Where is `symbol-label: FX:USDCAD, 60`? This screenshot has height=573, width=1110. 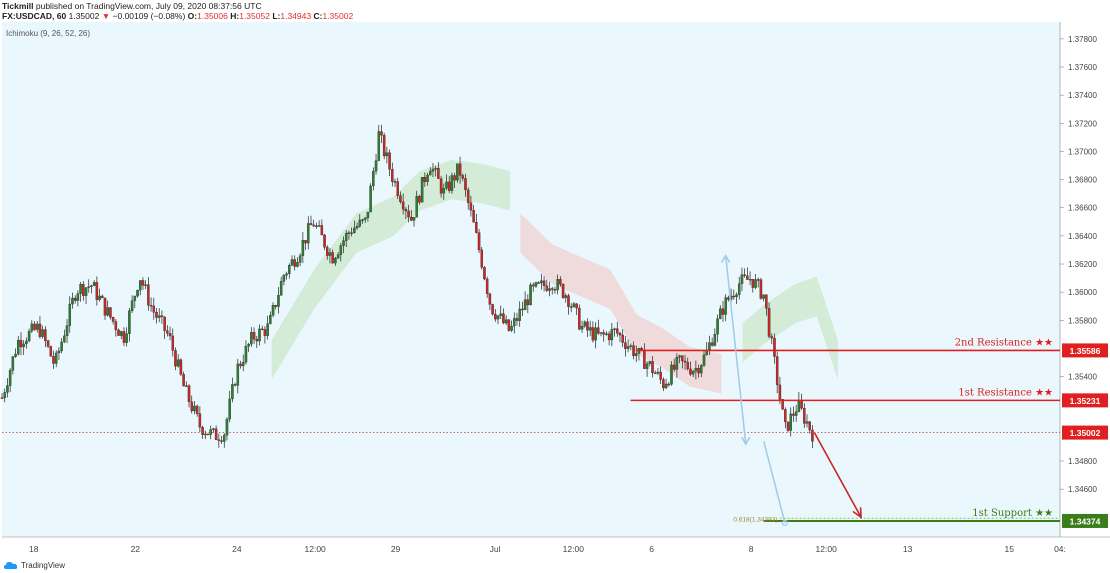 symbol-label: FX:USDCAD, 60 is located at coordinates (34, 16).